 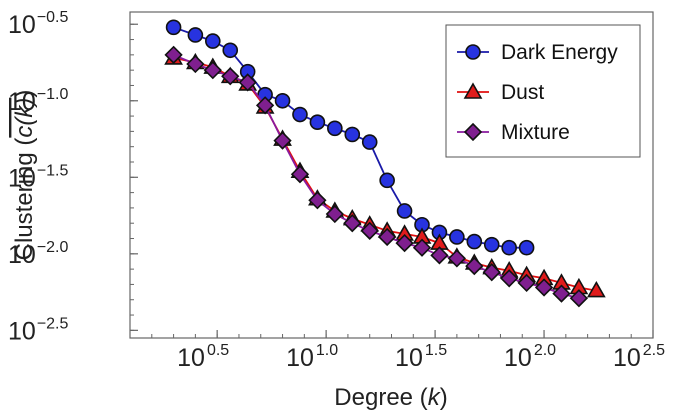 I want to click on x-axis-title: Degree (k), so click(x=390, y=397).